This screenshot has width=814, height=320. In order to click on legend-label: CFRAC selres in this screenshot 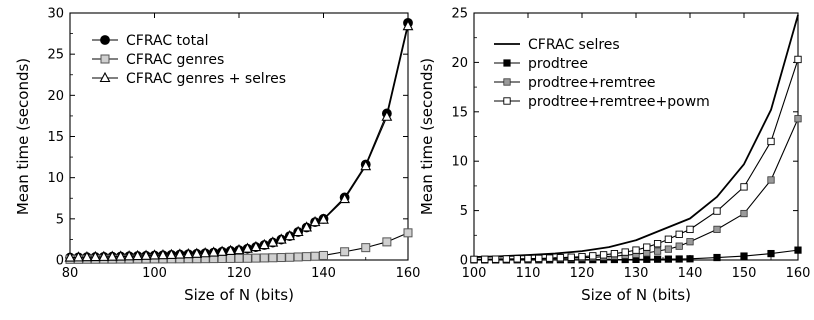, I will do `click(574, 45)`.